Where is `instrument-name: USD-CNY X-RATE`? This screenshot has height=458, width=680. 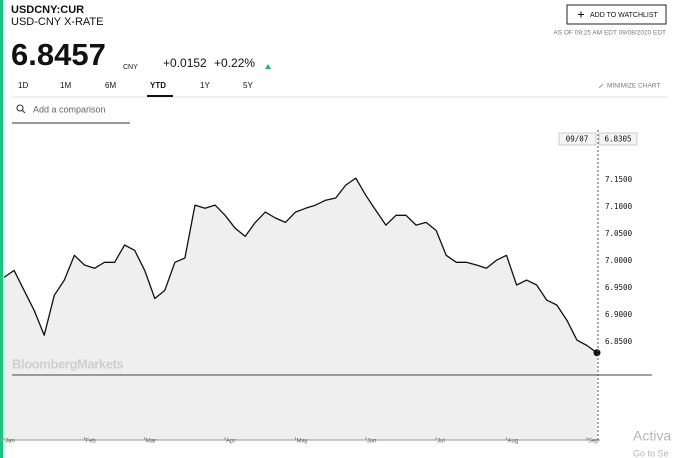 instrument-name: USD-CNY X-RATE is located at coordinates (57, 22).